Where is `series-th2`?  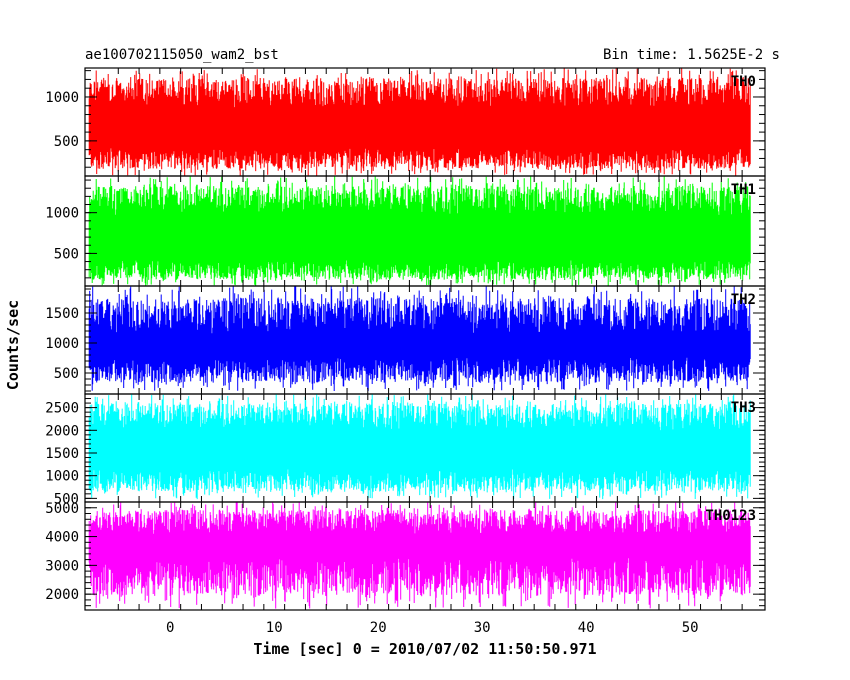 series-th2 is located at coordinates (419, 338).